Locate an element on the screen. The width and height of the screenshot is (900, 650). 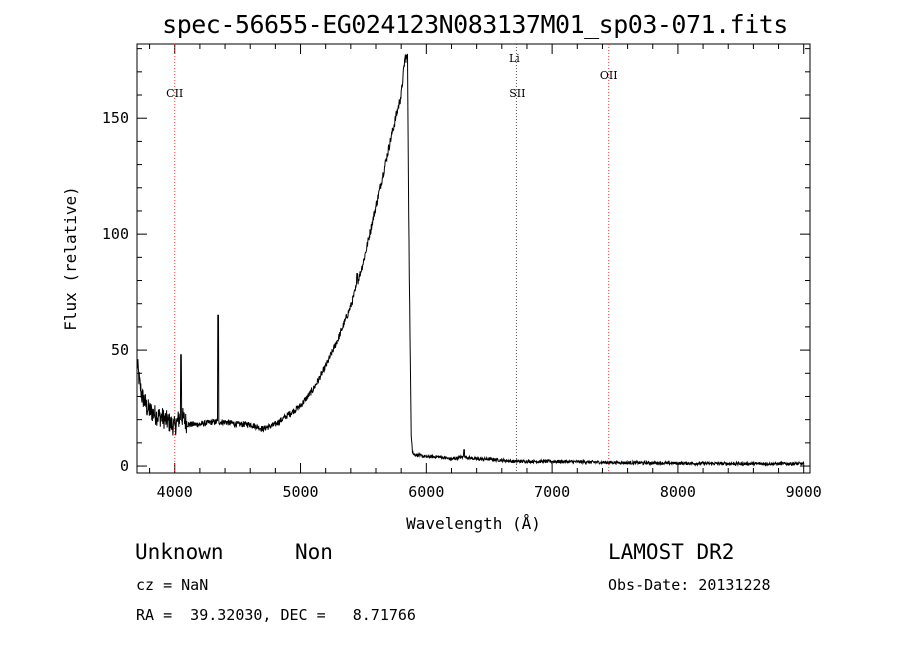
x-tick-label: 4000 is located at coordinates (175, 492).